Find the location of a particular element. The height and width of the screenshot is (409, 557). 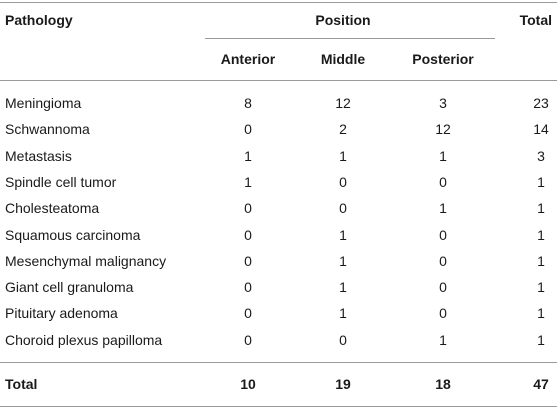

row-label: Metastasis is located at coordinates (38, 155).